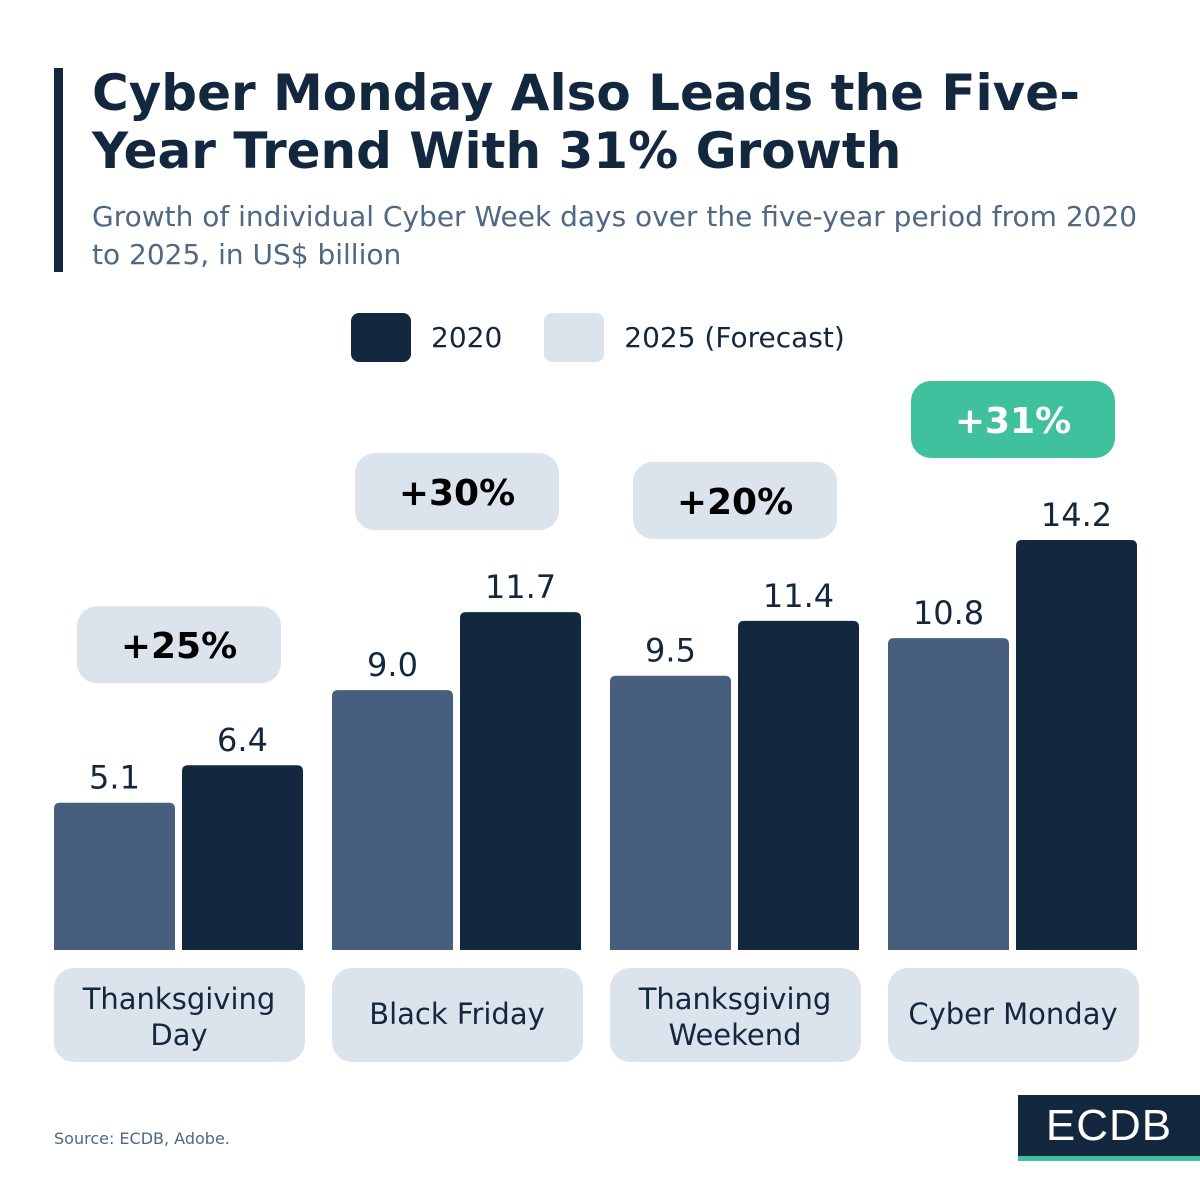 The image size is (1200, 1200). I want to click on data-label: 5.1, so click(114, 778).